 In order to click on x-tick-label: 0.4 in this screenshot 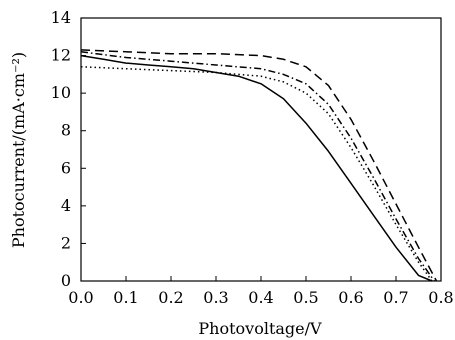, I will do `click(260, 297)`.